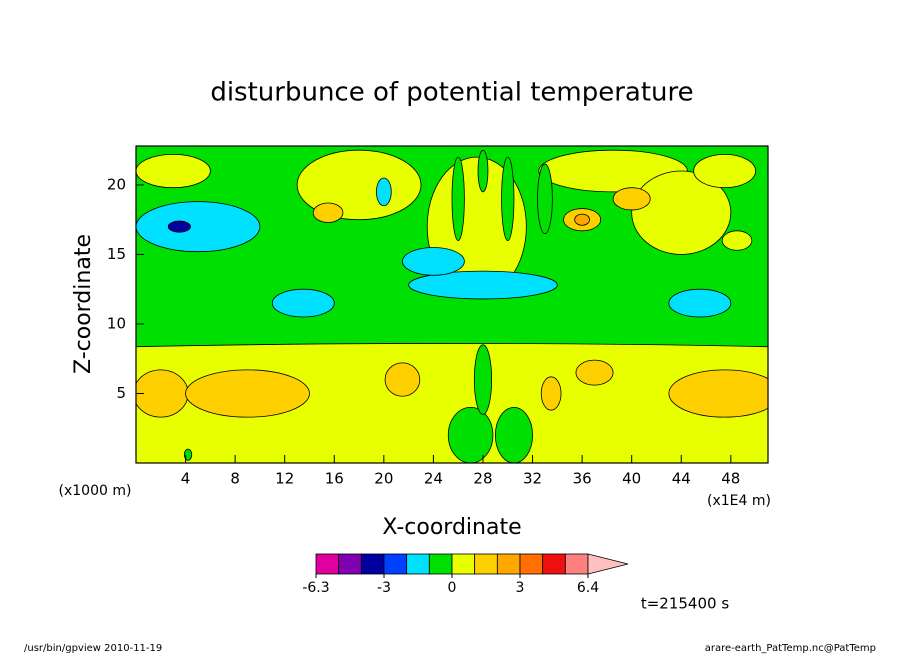  I want to click on x-tick-label: 36, so click(582, 479).